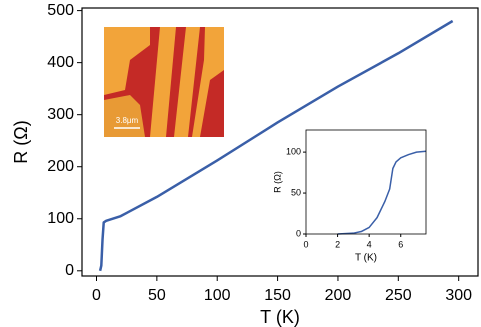 The height and width of the screenshot is (327, 481). Describe the element at coordinates (296, 192) in the screenshot. I see `y-tick-label: 50` at that location.